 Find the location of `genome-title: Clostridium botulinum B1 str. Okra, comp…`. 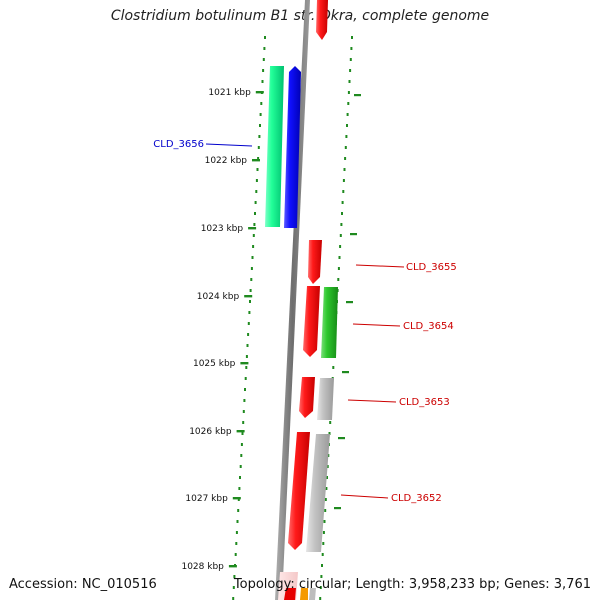

genome-title: Clostridium botulinum B1 str. Okra, comp… is located at coordinates (300, 16).